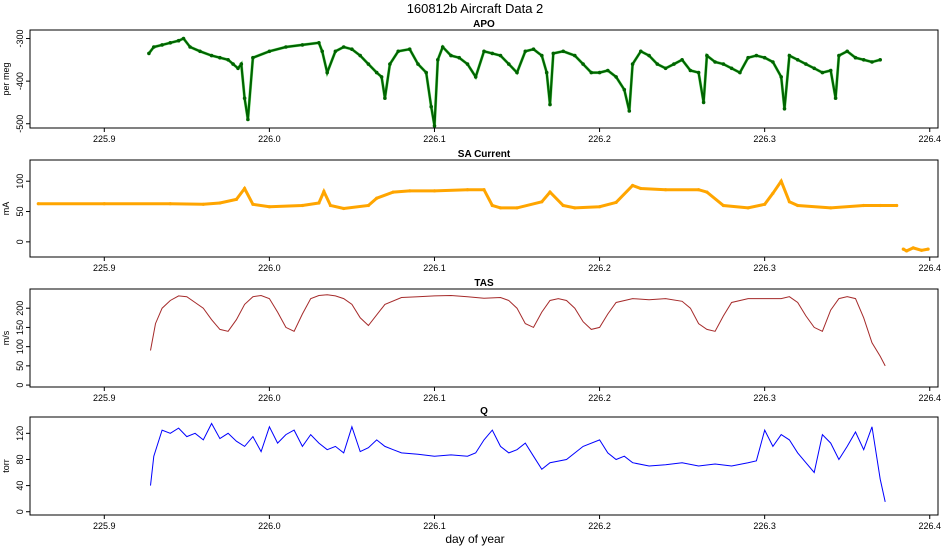  What do you see at coordinates (764, 526) in the screenshot?
I see `x-tick-label: 226.3` at bounding box center [764, 526].